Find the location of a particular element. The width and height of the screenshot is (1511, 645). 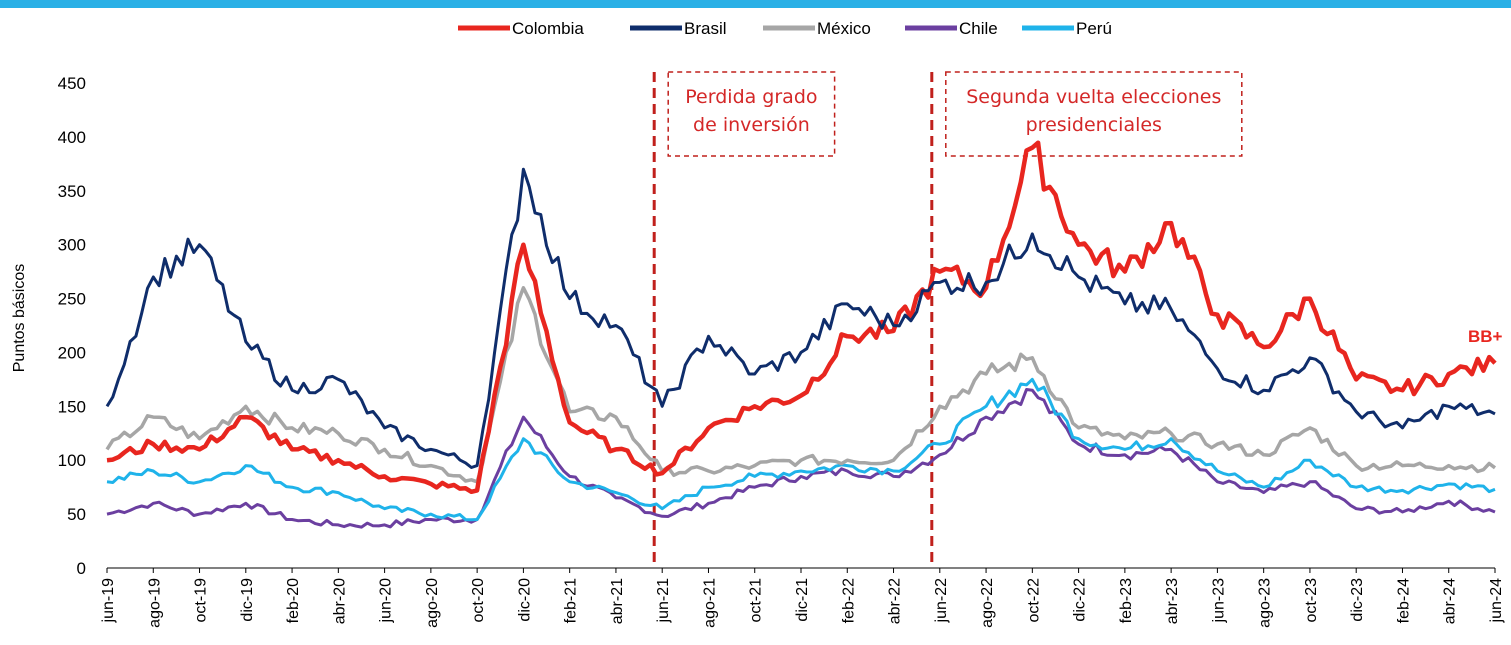

y-tick-label: 150 is located at coordinates (72, 406).